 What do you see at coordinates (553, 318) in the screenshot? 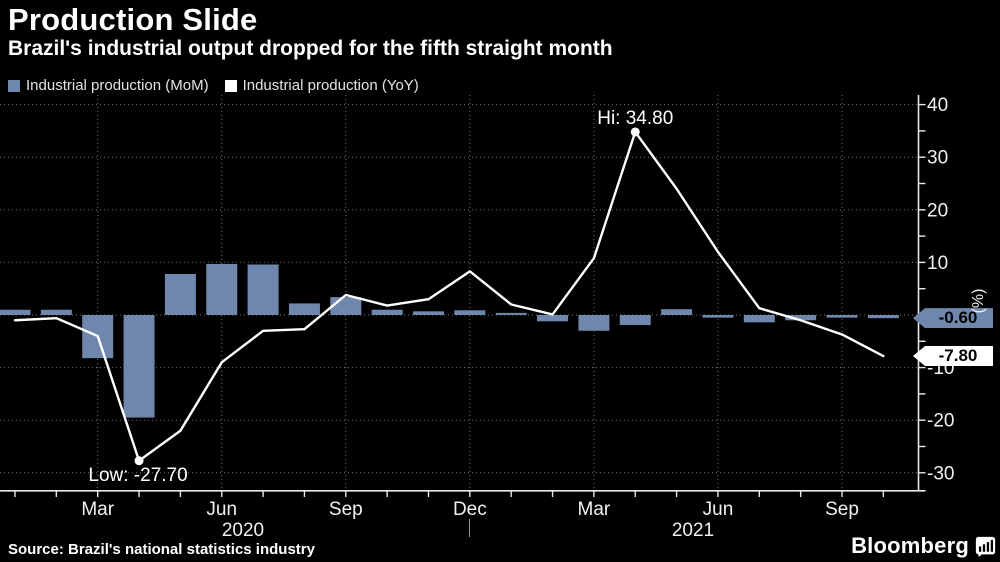
I see `mom-bar-feb-2021` at bounding box center [553, 318].